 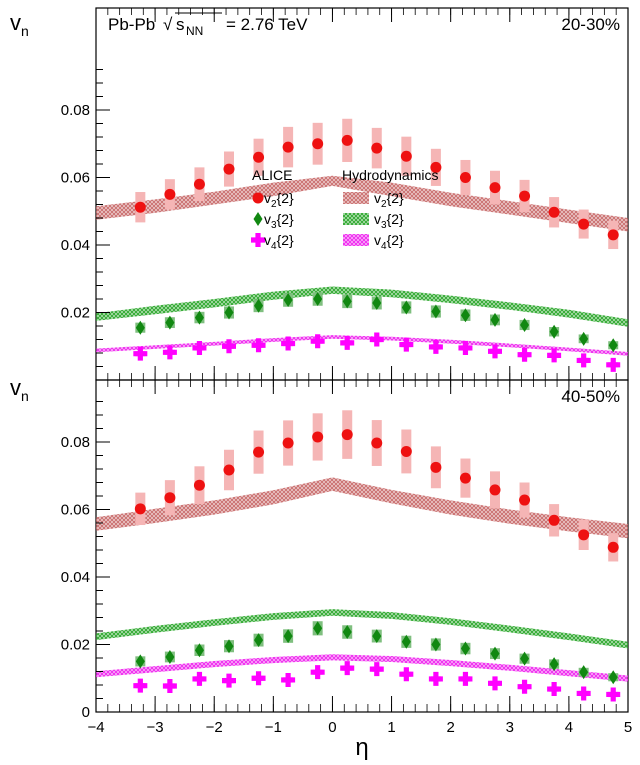 I want to click on bottom-y-axis-title: vn, so click(x=19, y=389).